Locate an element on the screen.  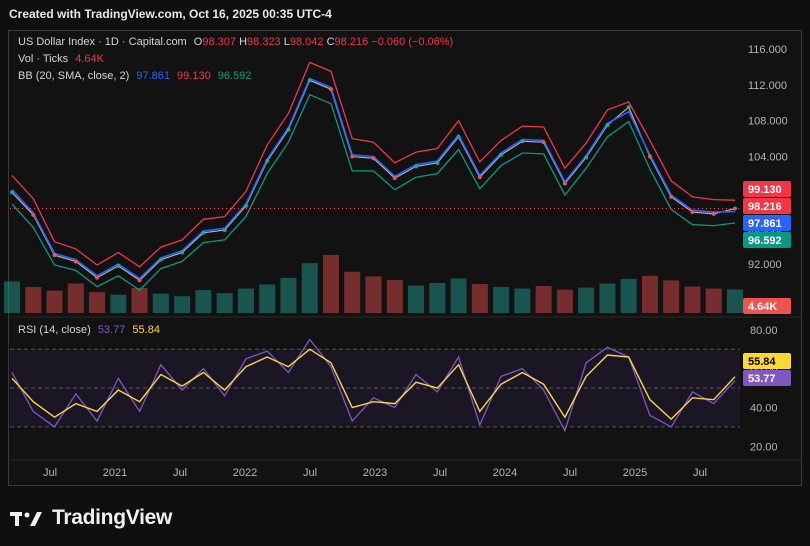
rsi-legend: RSI (14, close) 53.77 55.84 is located at coordinates (91, 330).